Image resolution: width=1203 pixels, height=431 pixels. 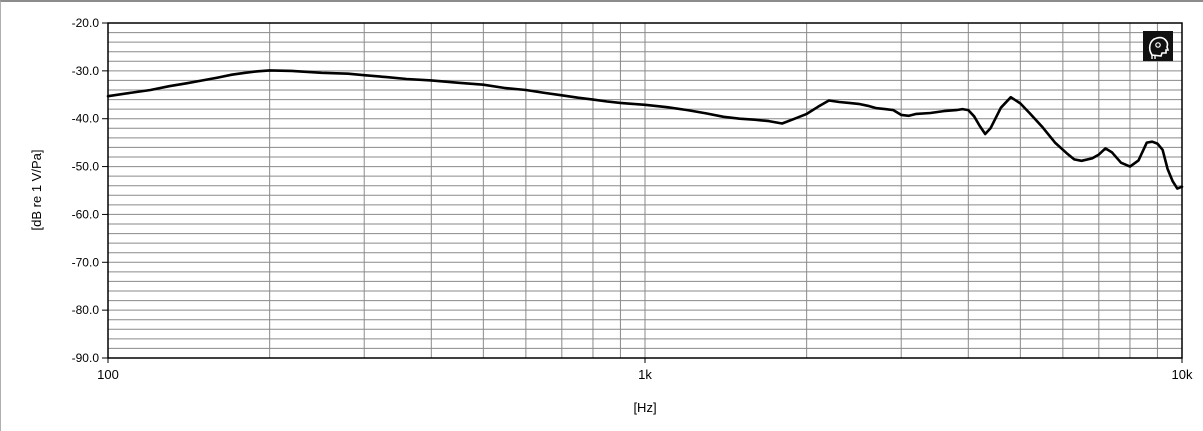 What do you see at coordinates (1158, 46) in the screenshot?
I see `head-logo-icon` at bounding box center [1158, 46].